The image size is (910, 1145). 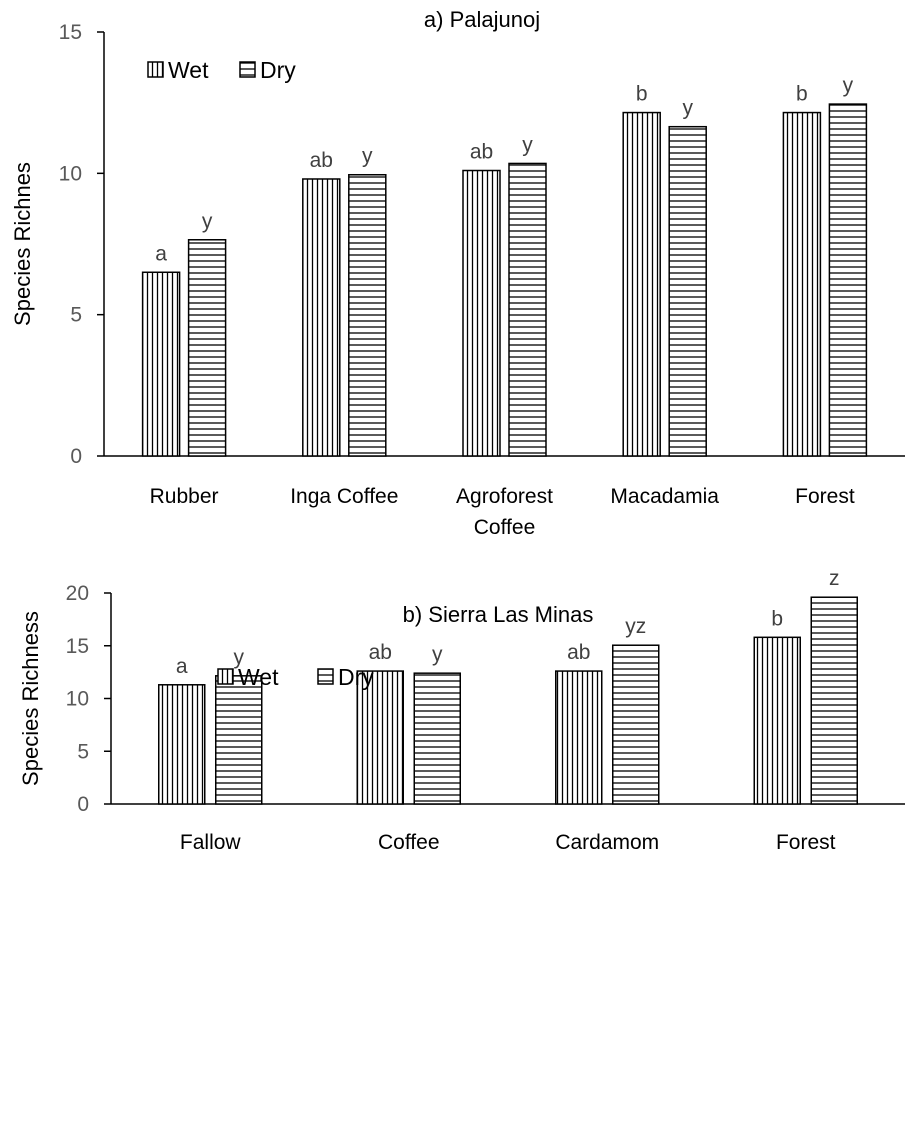 I want to click on x-category-label-line: Inga Coffee, so click(x=344, y=496).